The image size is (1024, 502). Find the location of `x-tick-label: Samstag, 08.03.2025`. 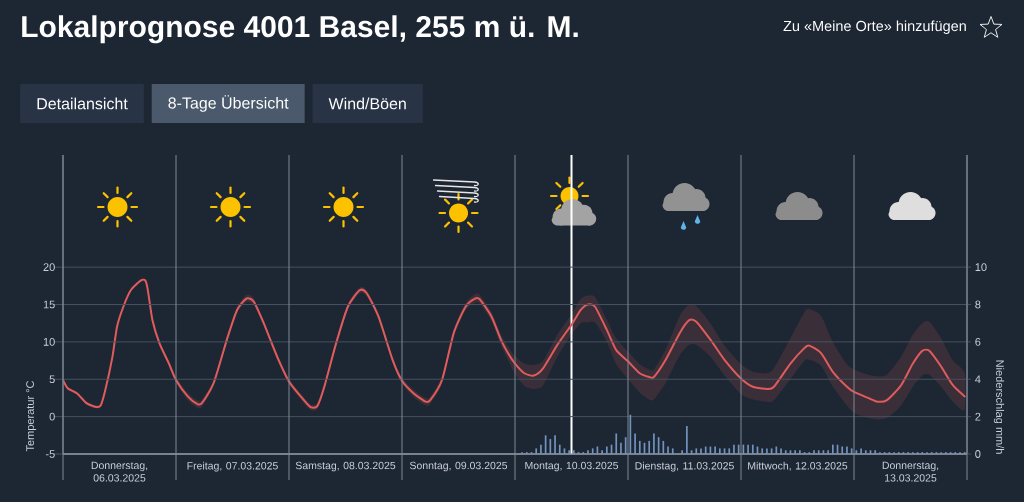

x-tick-label: Samstag, 08.03.2025 is located at coordinates (345, 466).